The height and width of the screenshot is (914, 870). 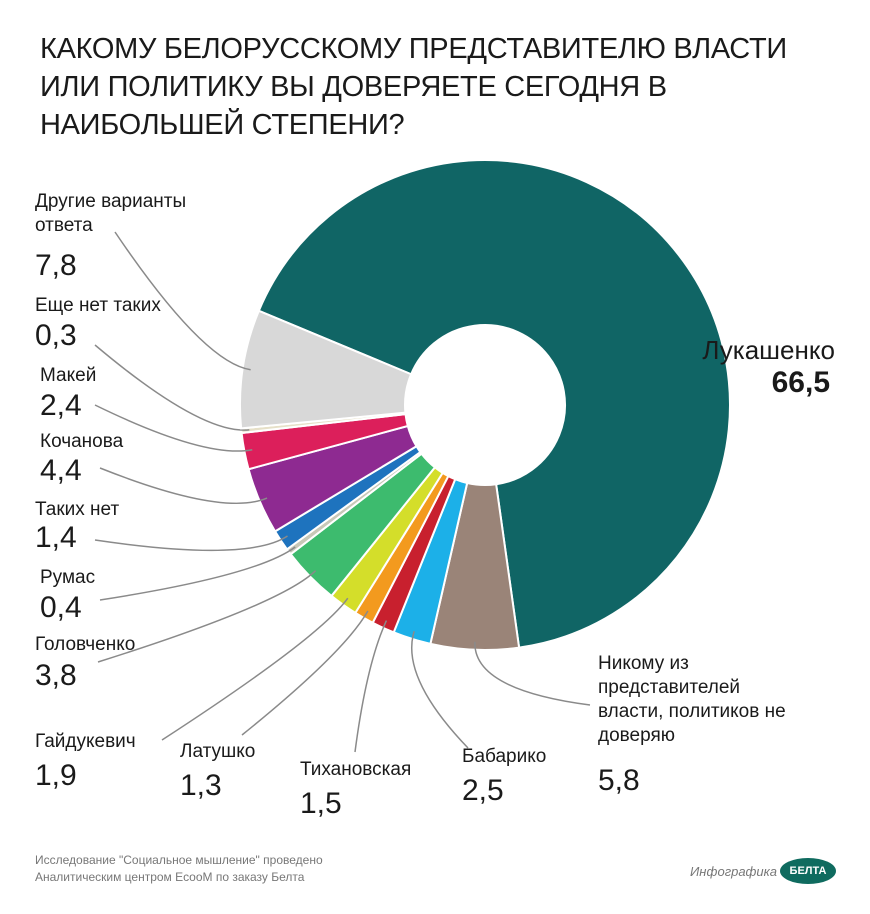 What do you see at coordinates (619, 780) in the screenshot?
I see `value-label: 5,8` at bounding box center [619, 780].